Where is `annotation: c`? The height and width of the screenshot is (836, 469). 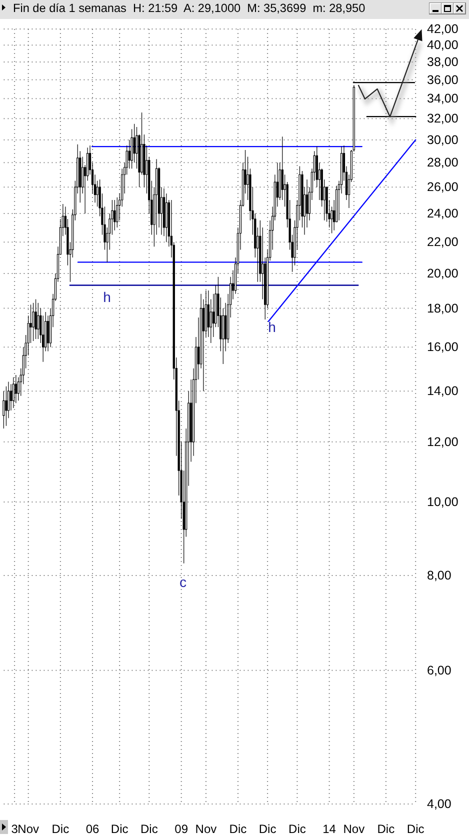 annotation: c is located at coordinates (183, 582).